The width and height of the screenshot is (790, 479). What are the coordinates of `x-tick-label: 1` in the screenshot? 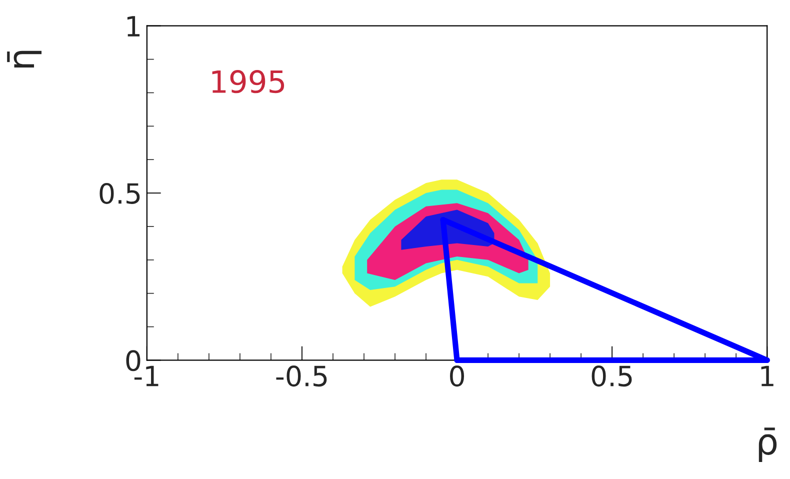 It's located at (767, 376).